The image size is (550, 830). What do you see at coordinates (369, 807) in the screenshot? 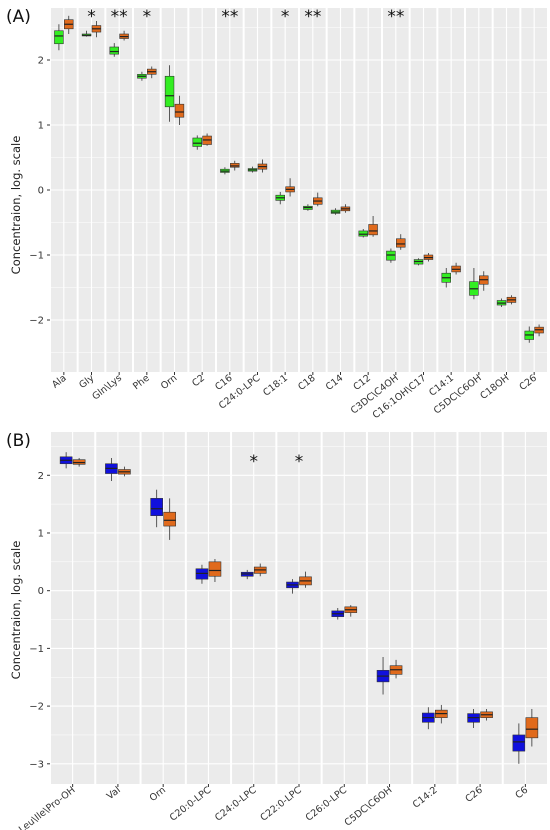
I see `panel-b-category-label: C5DC\C6OH` at bounding box center [369, 807].